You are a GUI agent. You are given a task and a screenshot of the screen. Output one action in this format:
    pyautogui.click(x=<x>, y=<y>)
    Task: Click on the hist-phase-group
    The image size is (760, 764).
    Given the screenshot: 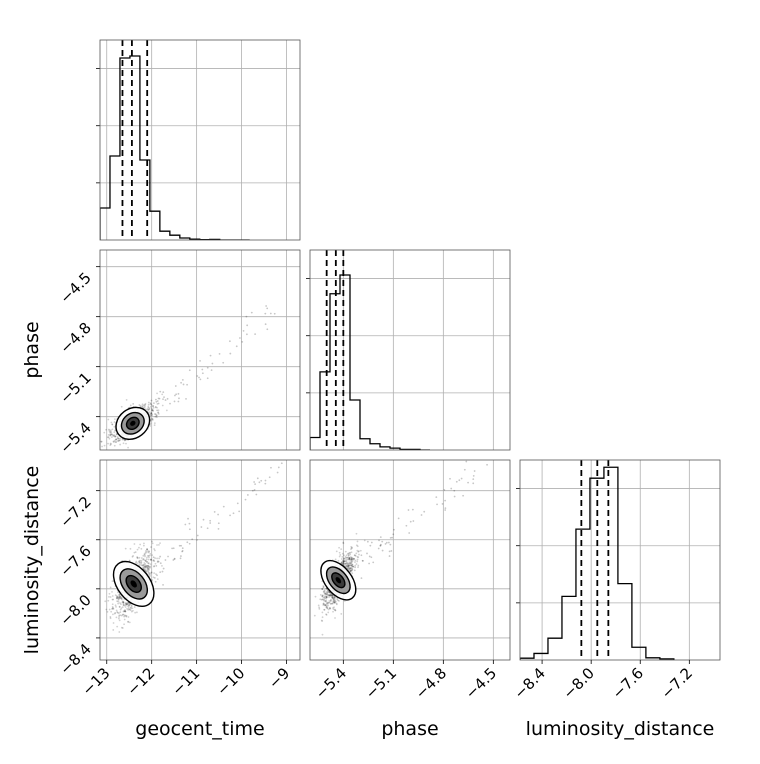 What is the action you would take?
    pyautogui.click(x=370, y=350)
    